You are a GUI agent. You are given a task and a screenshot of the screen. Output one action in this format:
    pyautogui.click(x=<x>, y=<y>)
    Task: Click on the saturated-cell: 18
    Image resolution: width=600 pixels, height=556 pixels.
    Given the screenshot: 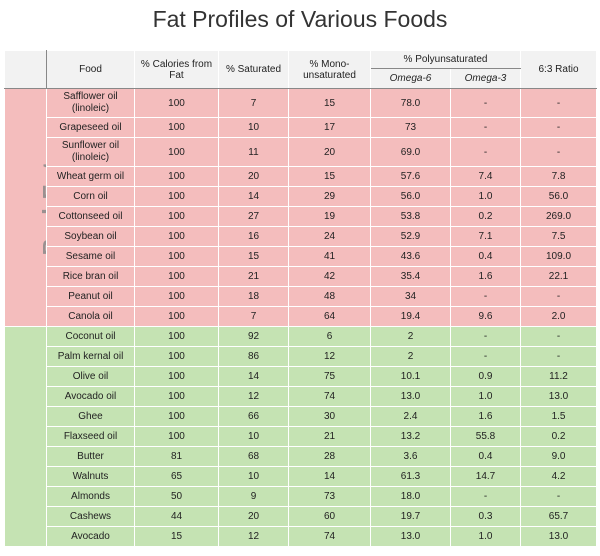 What is the action you would take?
    pyautogui.click(x=253, y=296)
    